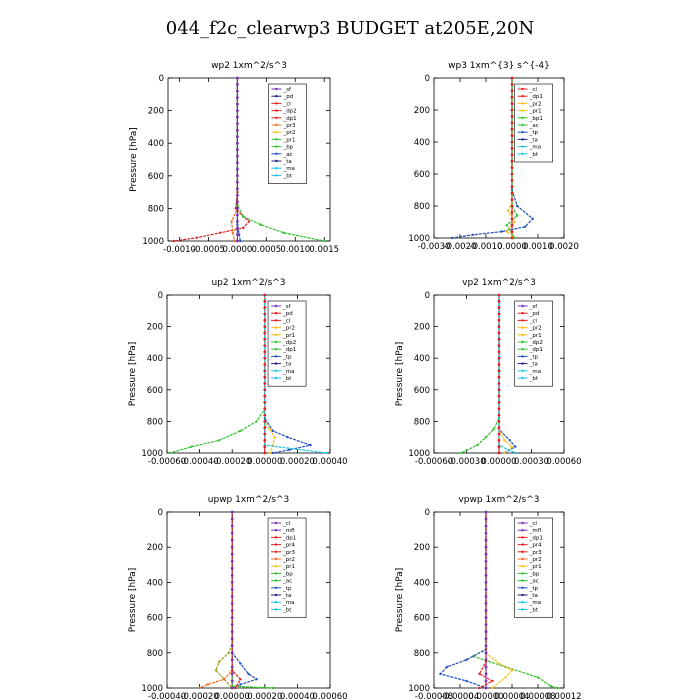 The image size is (700, 700). Describe the element at coordinates (266, 250) in the screenshot. I see `x-tick-label: 0.0005` at that location.